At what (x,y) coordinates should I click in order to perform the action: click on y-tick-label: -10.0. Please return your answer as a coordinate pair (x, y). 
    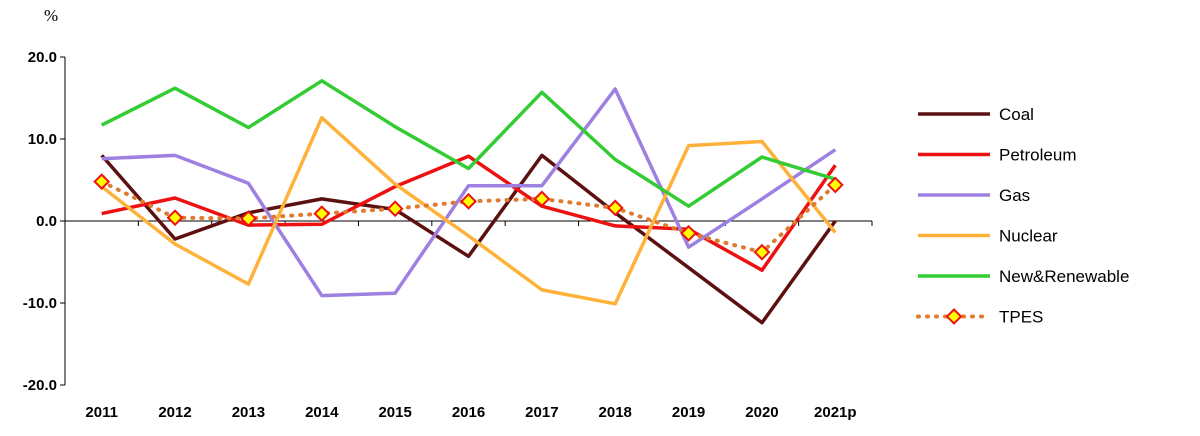
    Looking at the image, I should click on (40, 303).